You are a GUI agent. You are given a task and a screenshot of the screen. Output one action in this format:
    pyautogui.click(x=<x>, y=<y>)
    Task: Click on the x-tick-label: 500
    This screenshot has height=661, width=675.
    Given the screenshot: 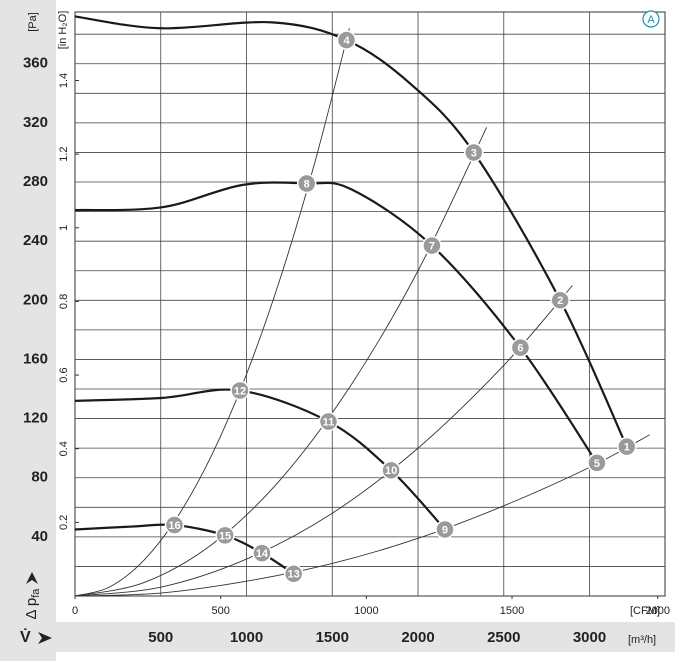 What is the action you would take?
    pyautogui.click(x=160, y=637)
    